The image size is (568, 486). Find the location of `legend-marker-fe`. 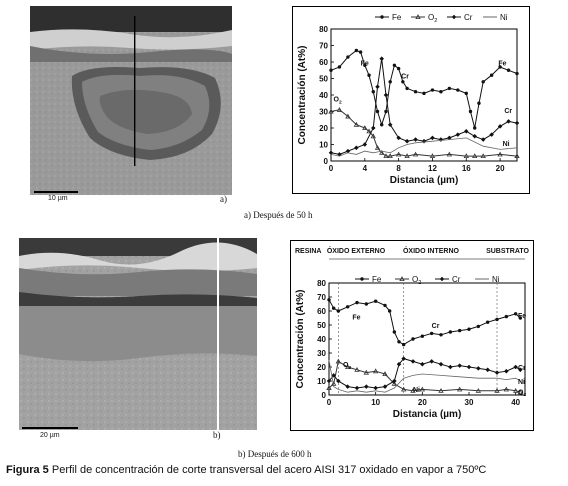

legend-marker-fe is located at coordinates (382, 17).